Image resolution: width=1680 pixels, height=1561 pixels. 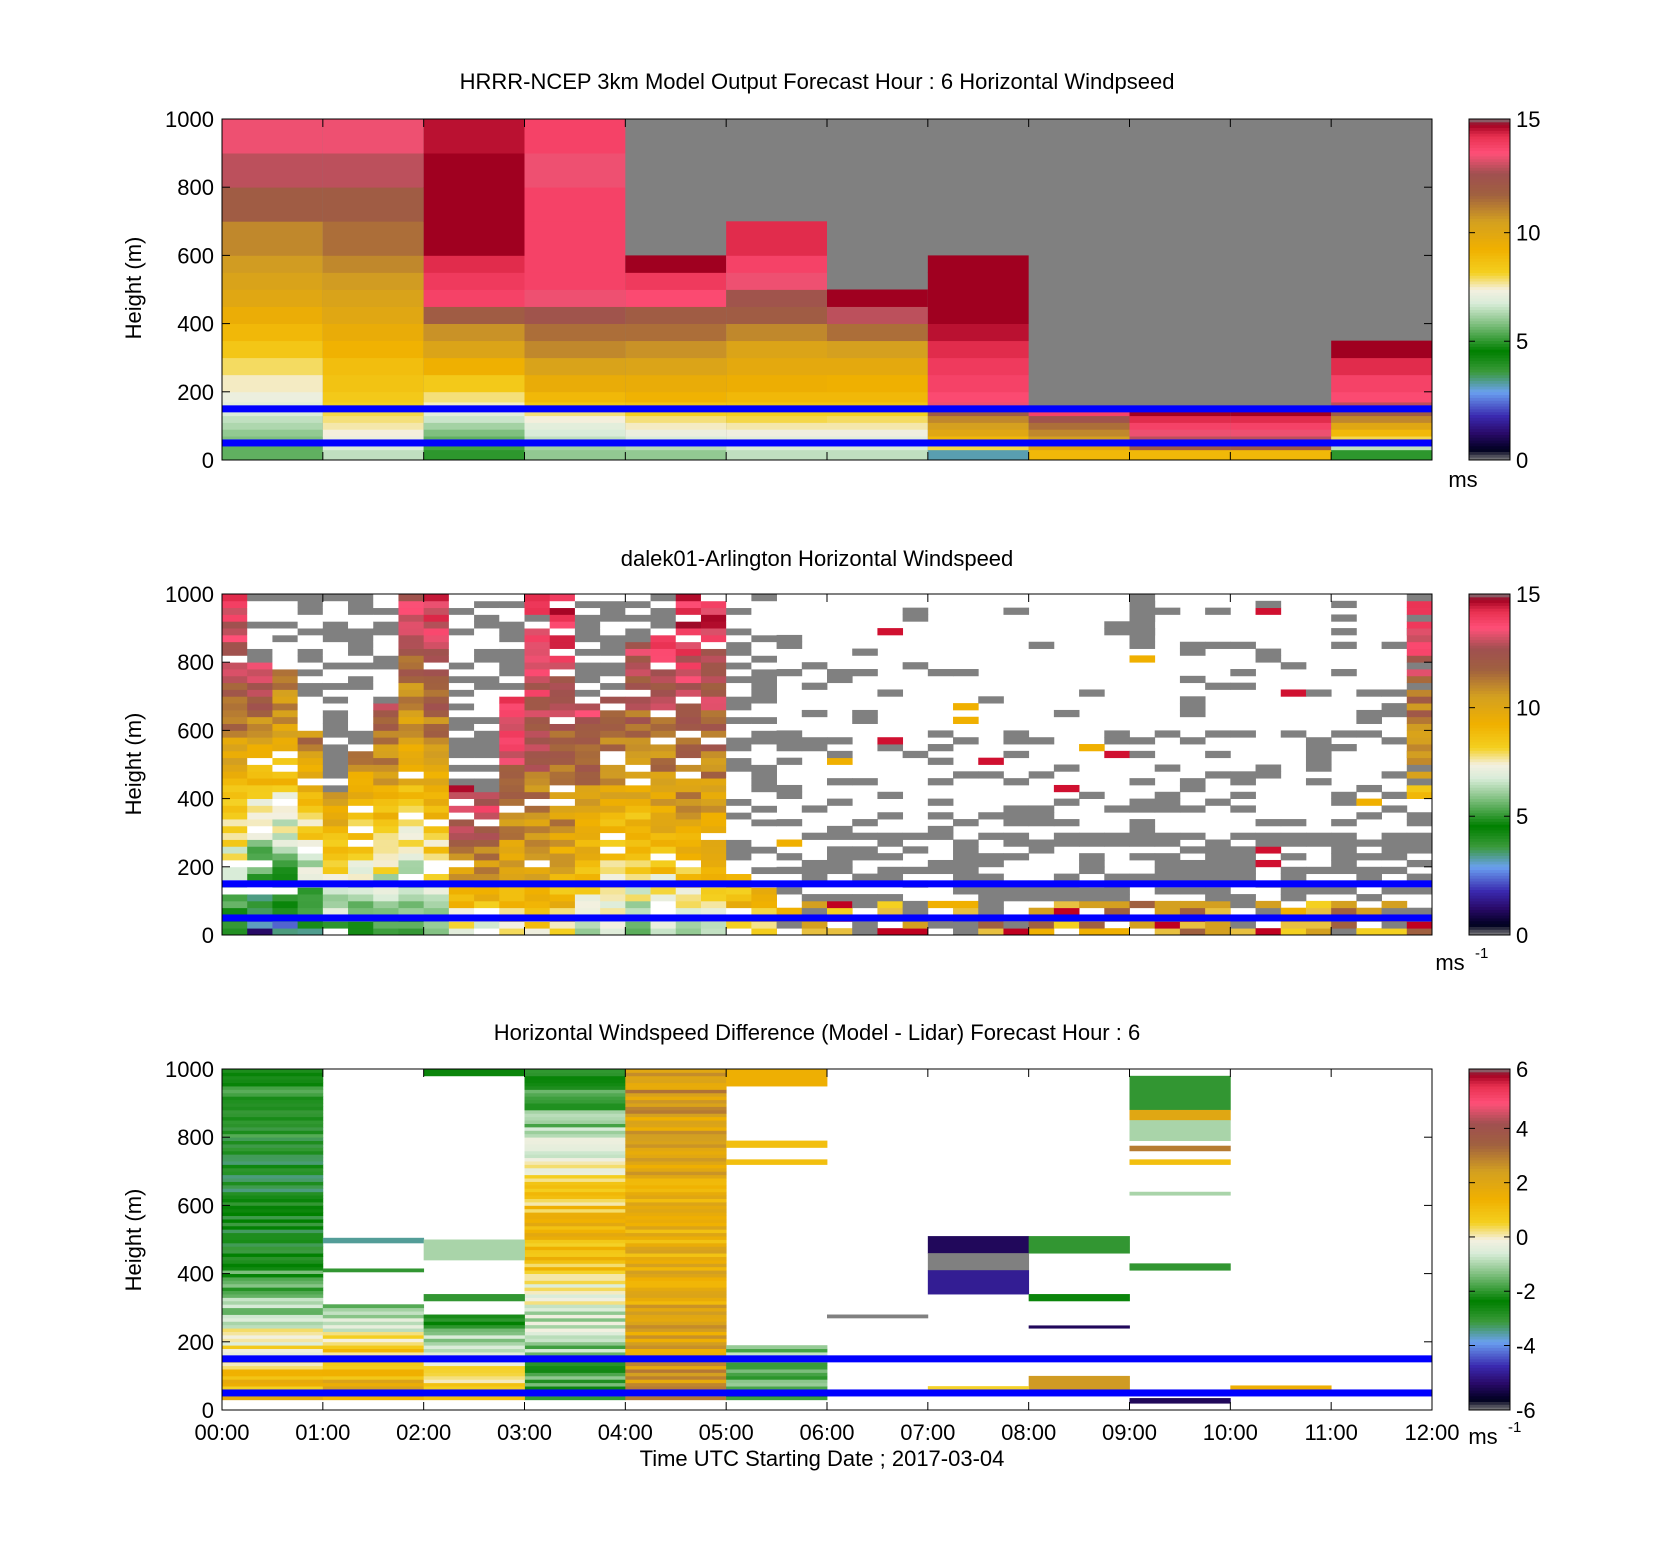 What do you see at coordinates (1489, 1239) in the screenshot?
I see `colorbar-frame` at bounding box center [1489, 1239].